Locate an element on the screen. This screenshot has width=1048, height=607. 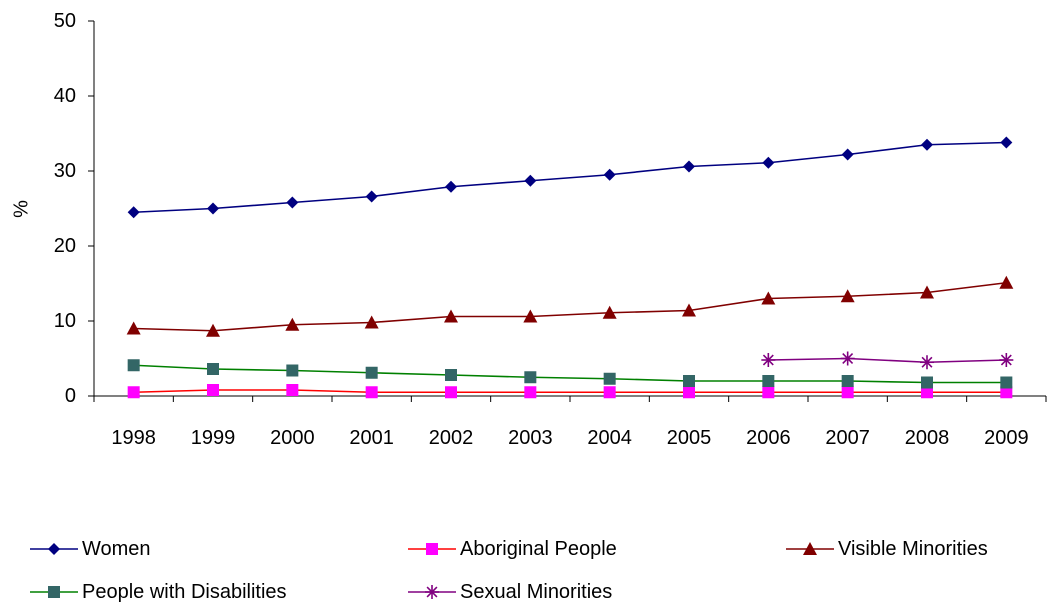
legend-item-visible-minorities: Visible Minorities is located at coordinates (887, 549).